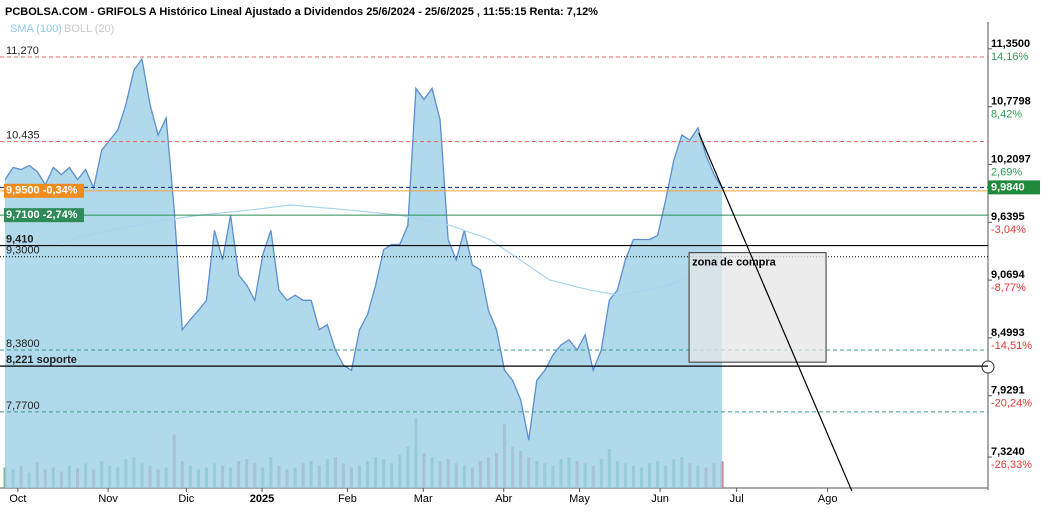  Describe the element at coordinates (262, 499) in the screenshot. I see `x-tick-label: 2025` at that location.